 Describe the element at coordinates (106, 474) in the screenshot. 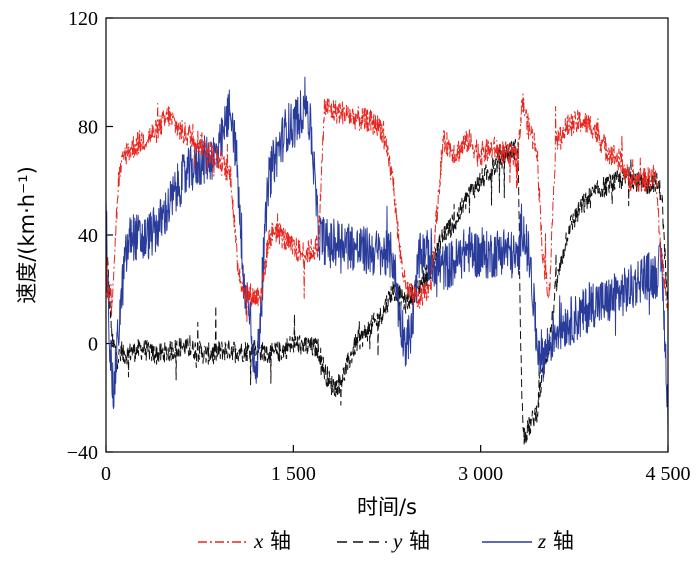

I see `x-tick-label: 0` at that location.